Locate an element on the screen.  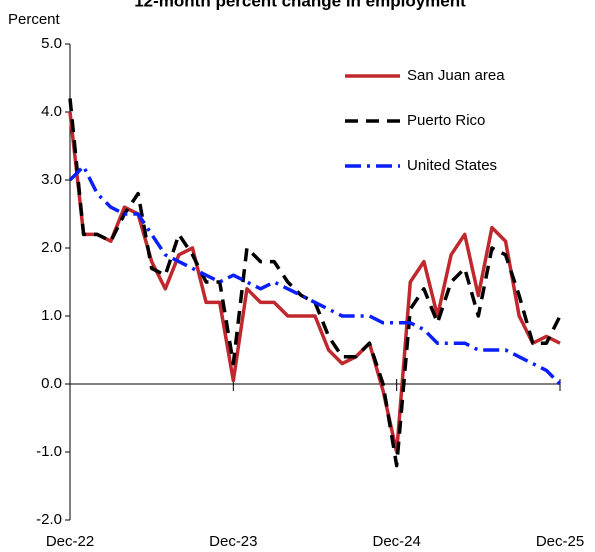
y-tick-label: 4.0 is located at coordinates (51, 111).